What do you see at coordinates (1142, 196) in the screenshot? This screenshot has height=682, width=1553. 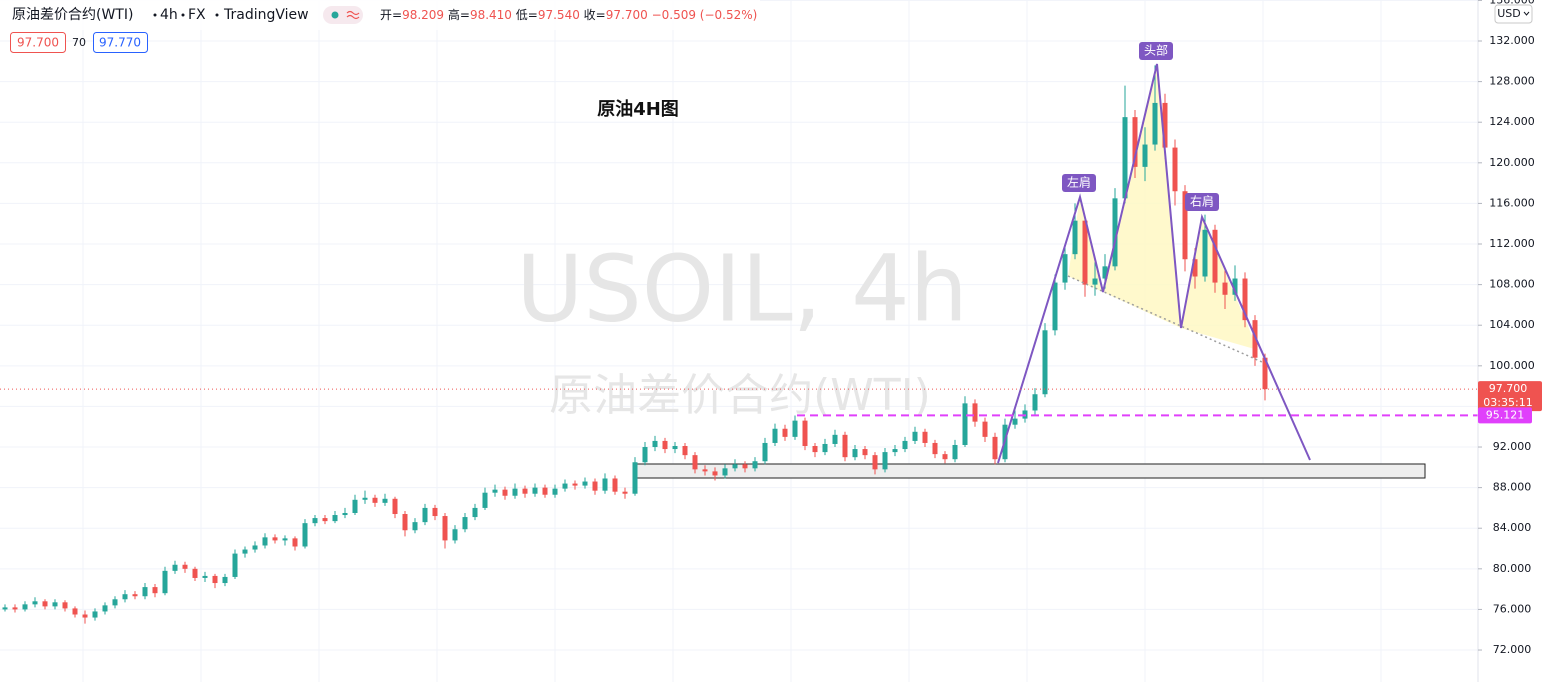 I see `pattern-area` at bounding box center [1142, 196].